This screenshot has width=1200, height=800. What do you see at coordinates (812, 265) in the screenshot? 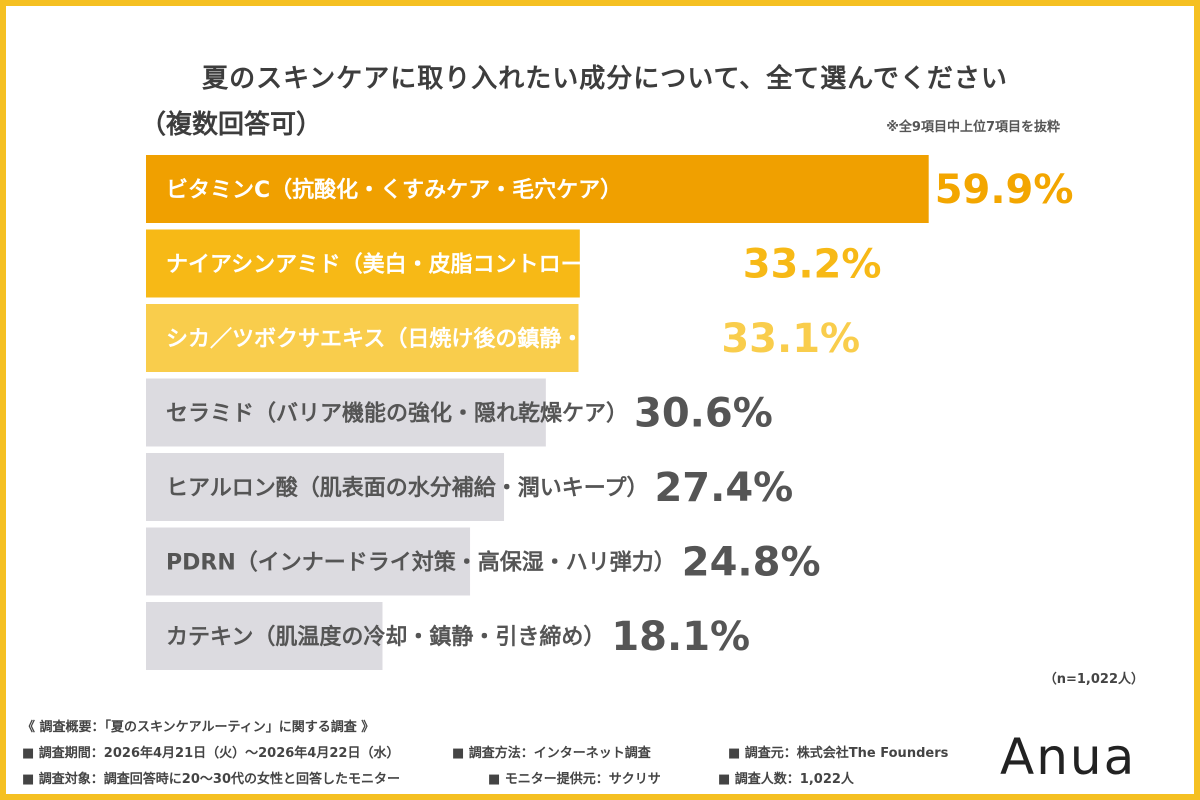
I see `value-label-2: 33.2%` at bounding box center [812, 265].